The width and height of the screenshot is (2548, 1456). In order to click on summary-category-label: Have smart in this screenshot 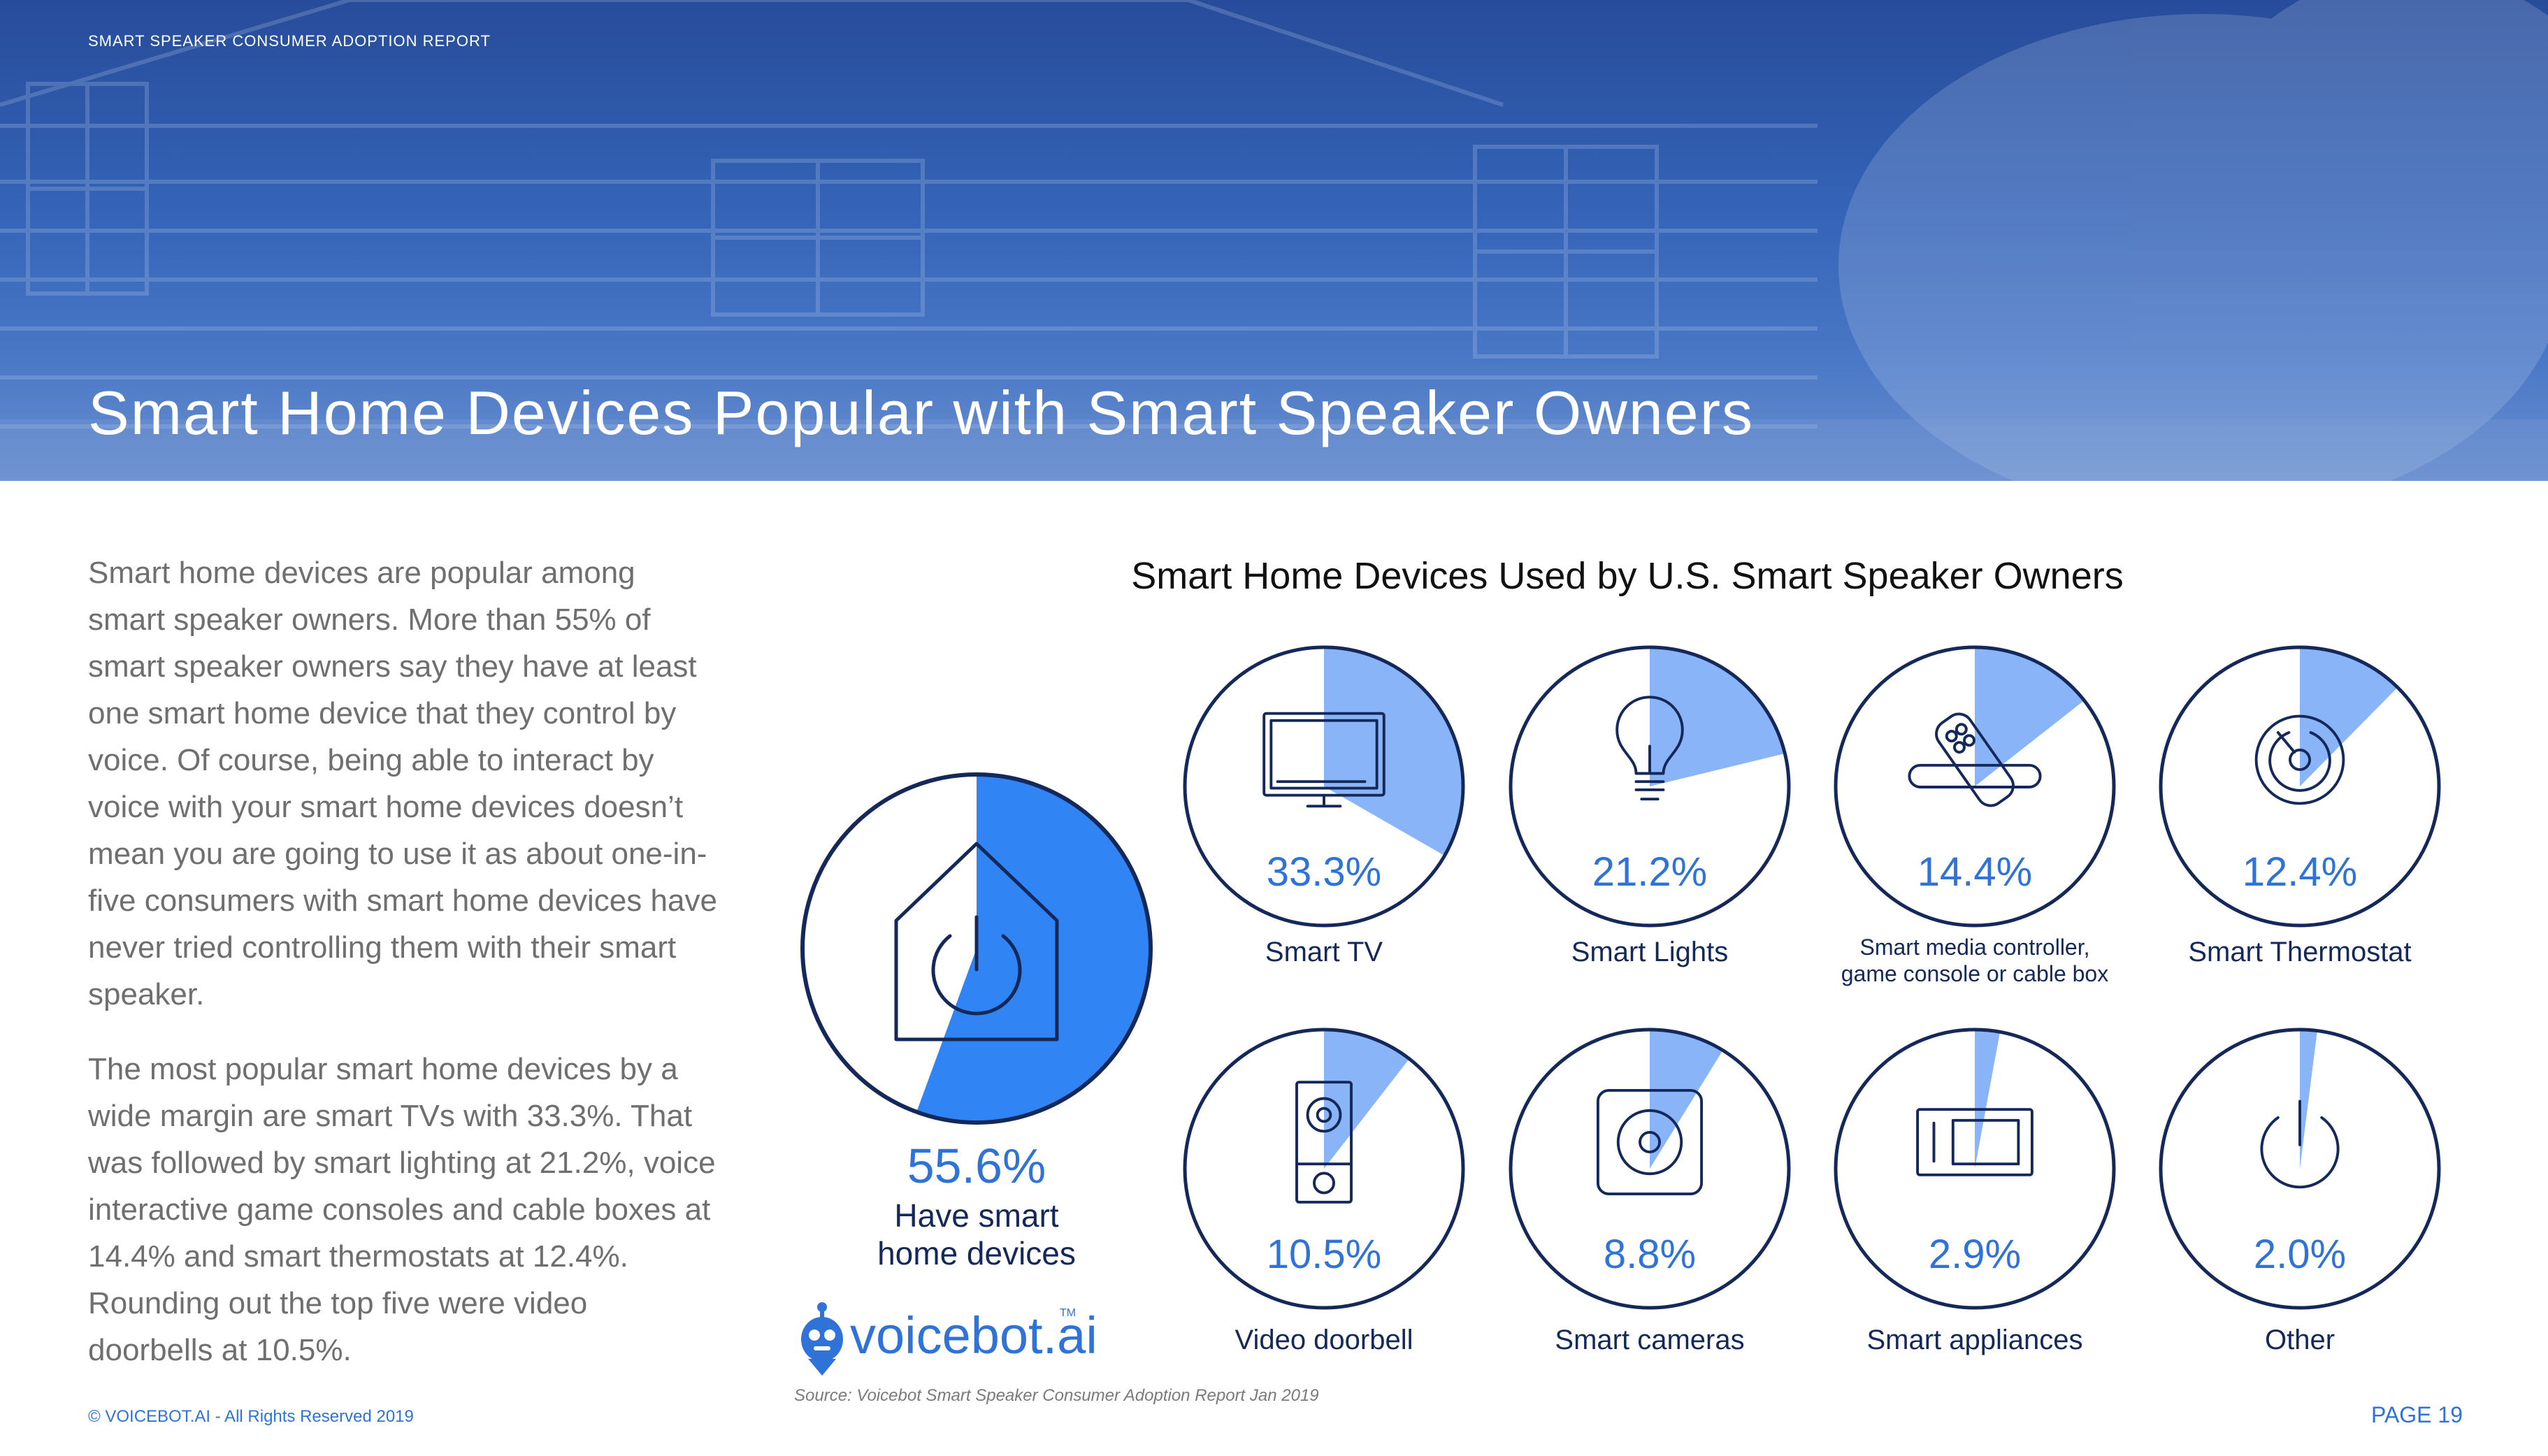, I will do `click(976, 1216)`.